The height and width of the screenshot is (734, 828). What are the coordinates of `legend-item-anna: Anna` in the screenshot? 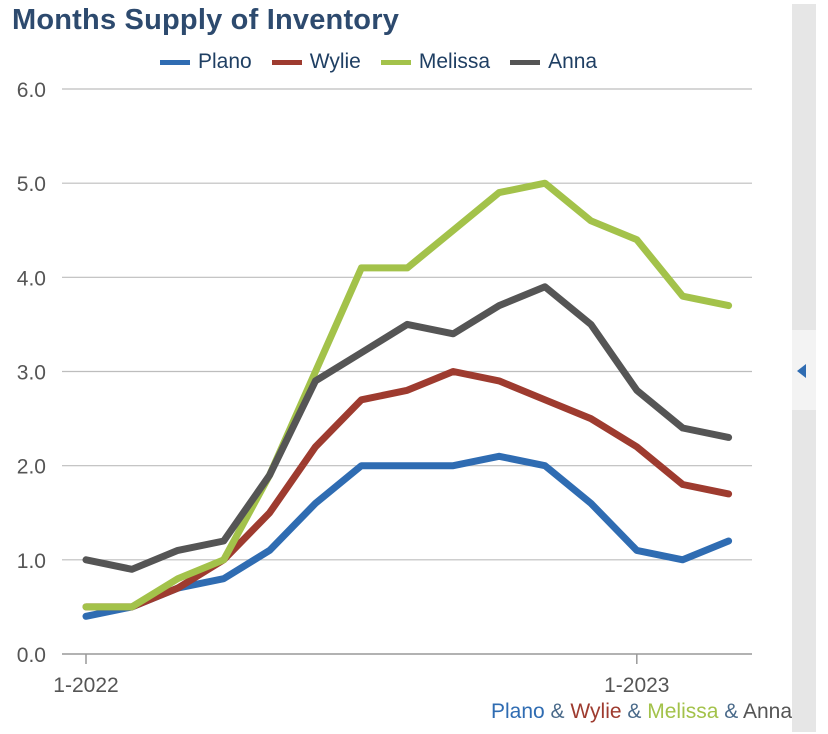 It's located at (553, 62).